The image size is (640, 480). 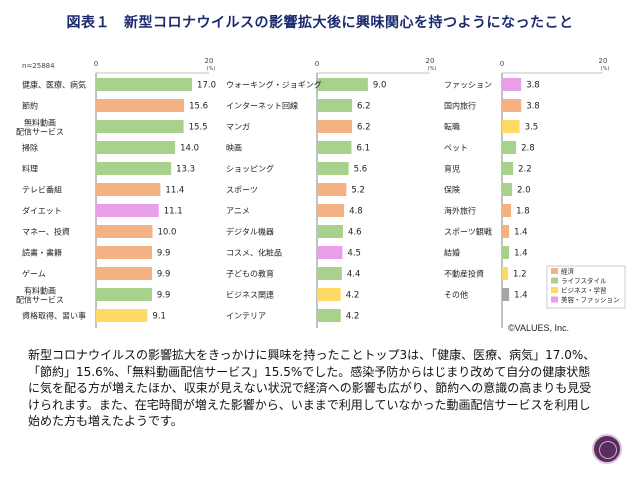 I want to click on category-label: 国内旅行, so click(x=460, y=106).